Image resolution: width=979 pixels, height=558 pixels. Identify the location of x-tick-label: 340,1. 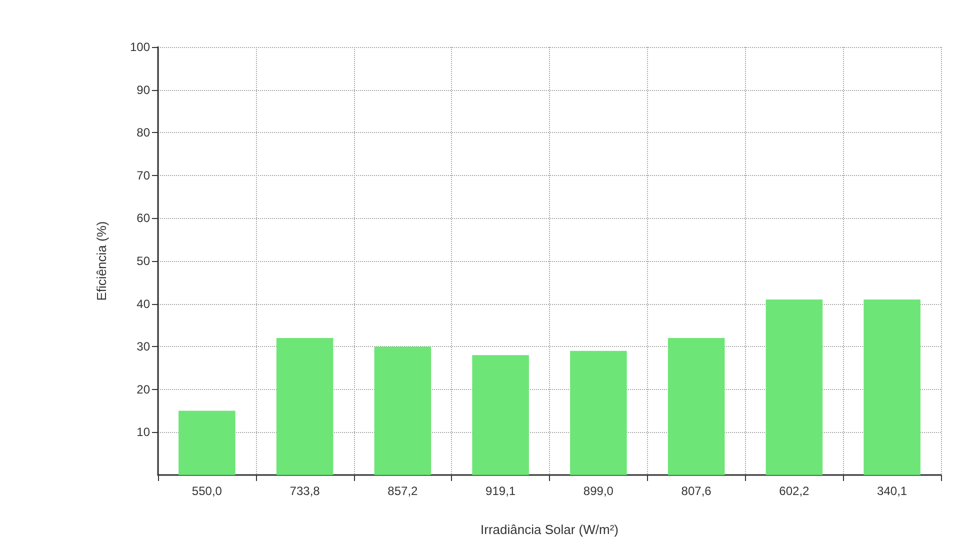
(892, 491).